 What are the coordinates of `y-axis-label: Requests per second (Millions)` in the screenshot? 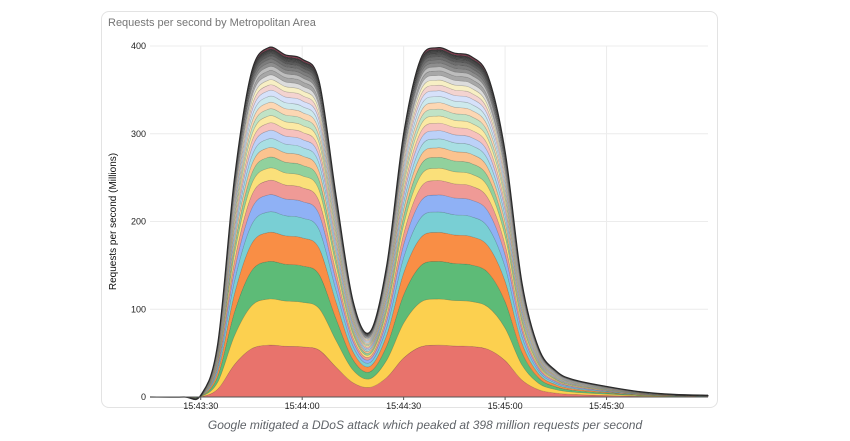 It's located at (113, 221).